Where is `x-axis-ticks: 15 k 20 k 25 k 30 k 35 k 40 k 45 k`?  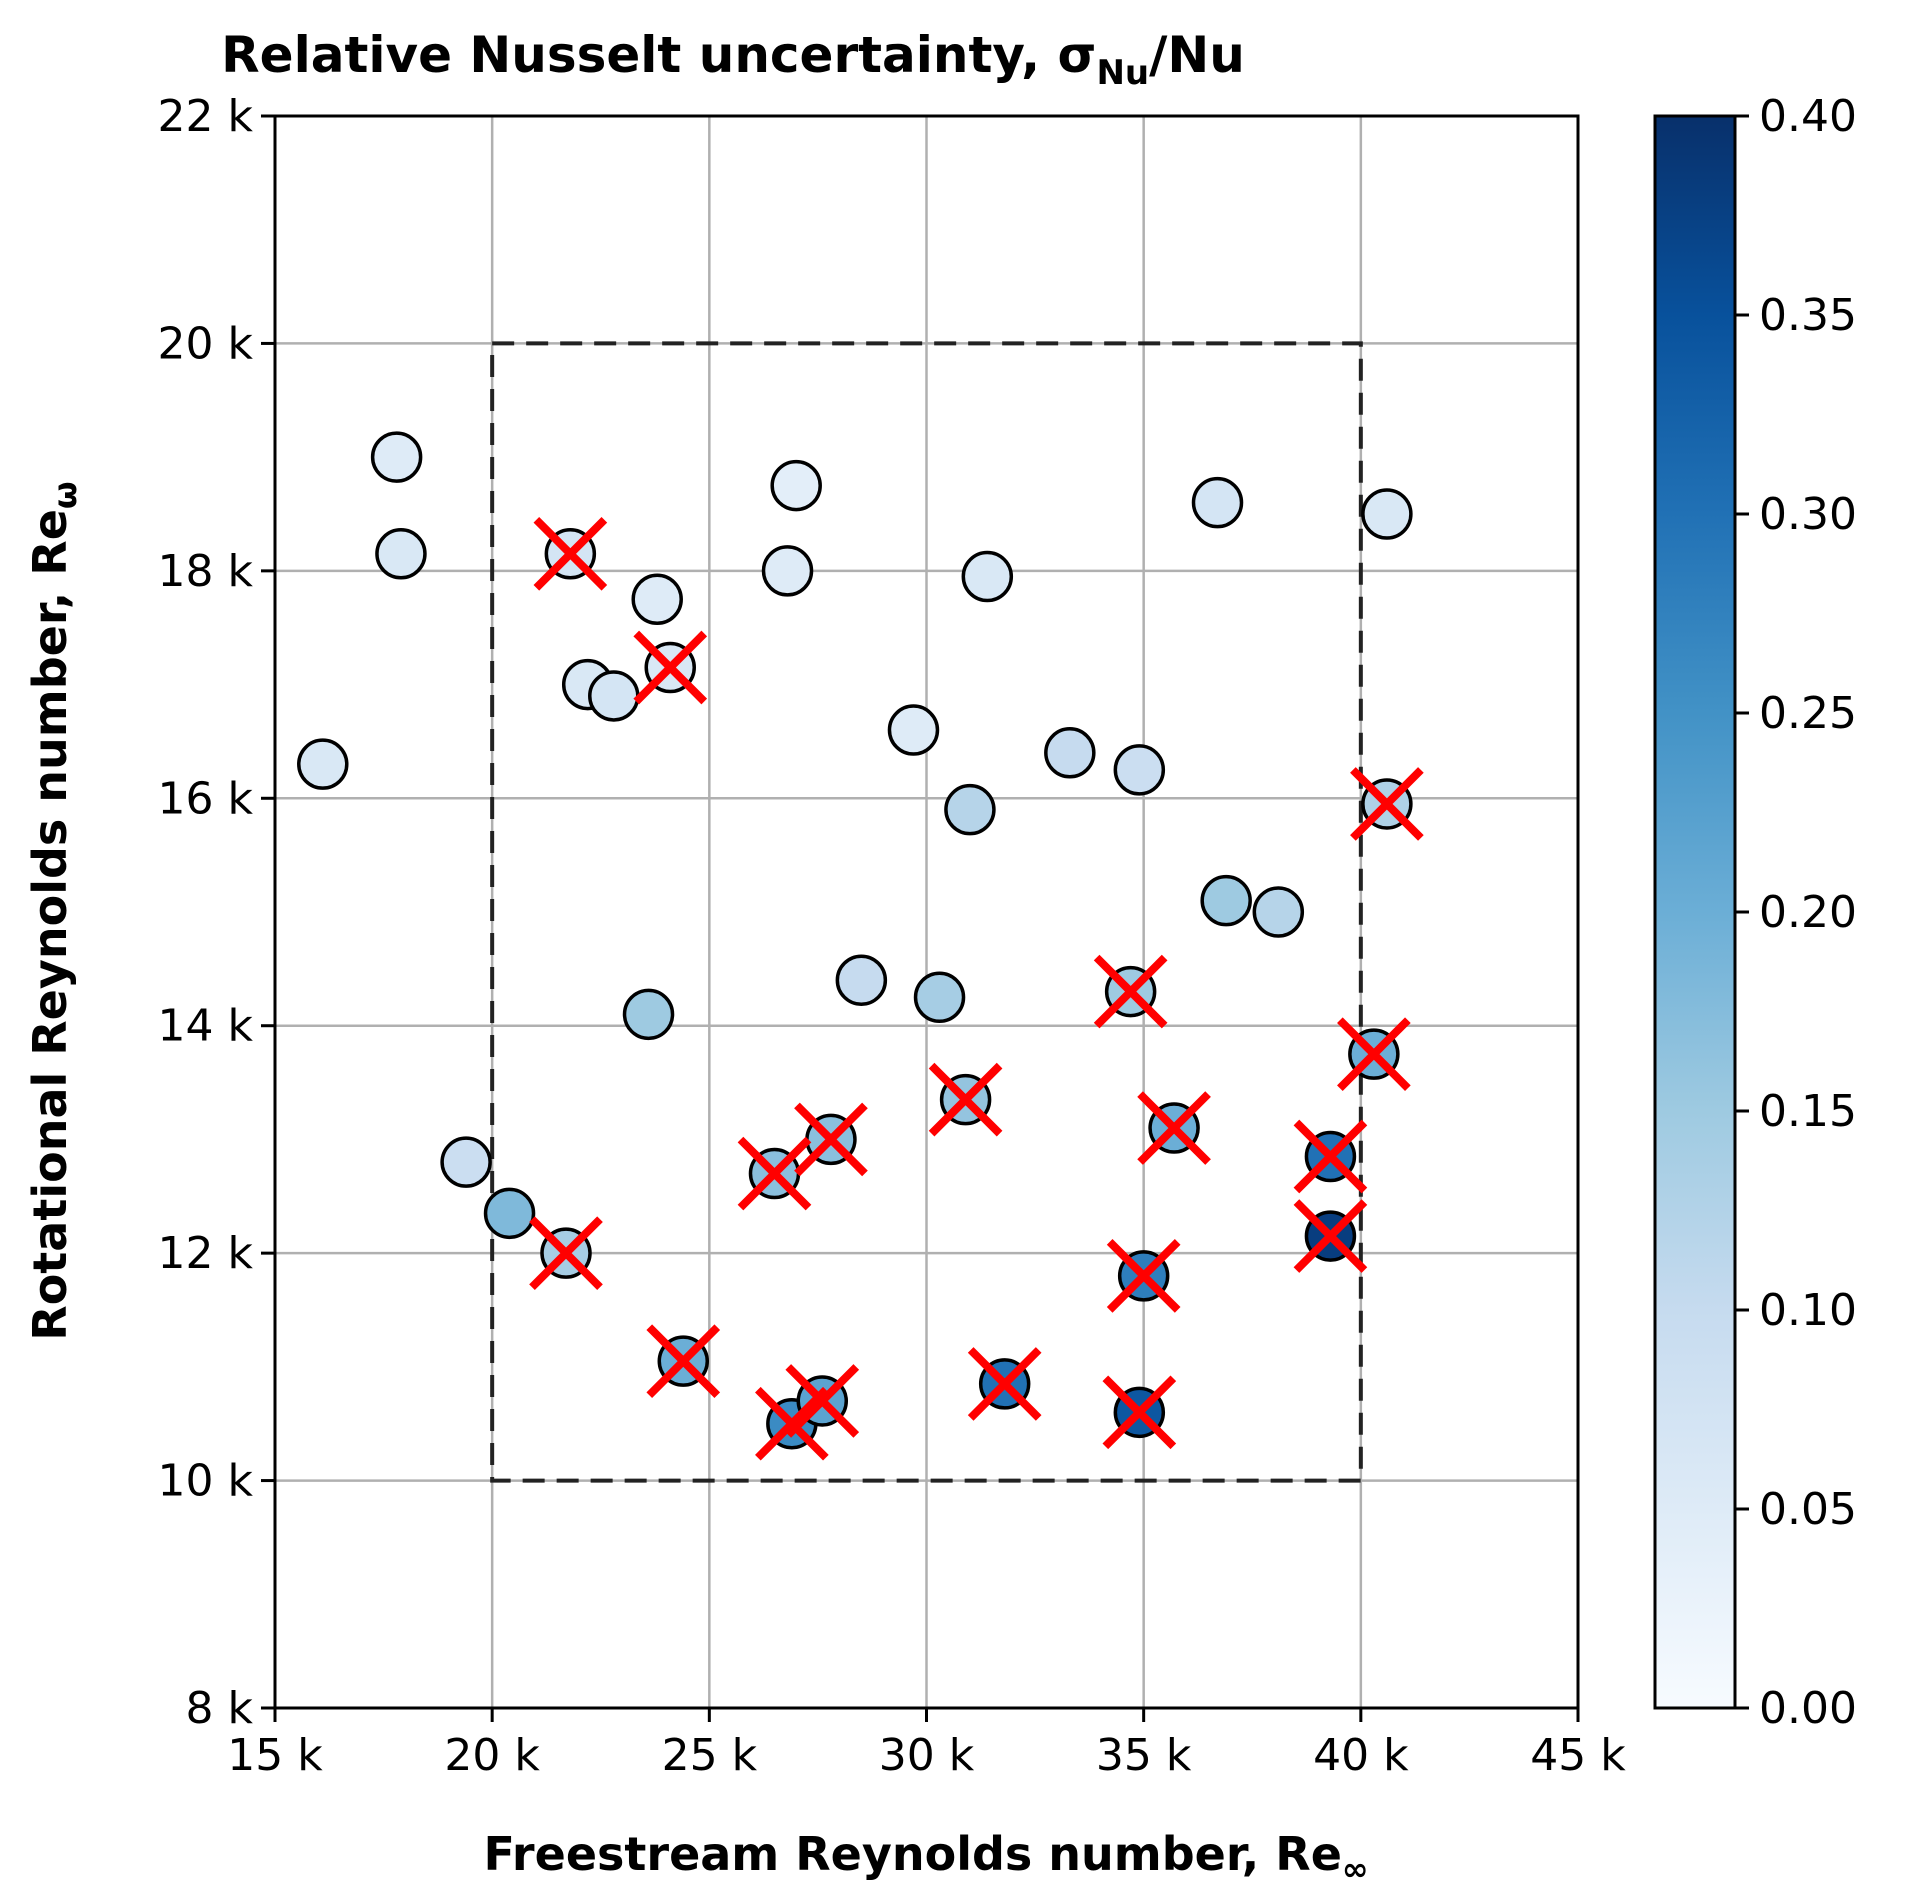
x-axis-ticks: 15 k 20 k 25 k 30 k 35 k 40 k 45 k is located at coordinates (926, 1744).